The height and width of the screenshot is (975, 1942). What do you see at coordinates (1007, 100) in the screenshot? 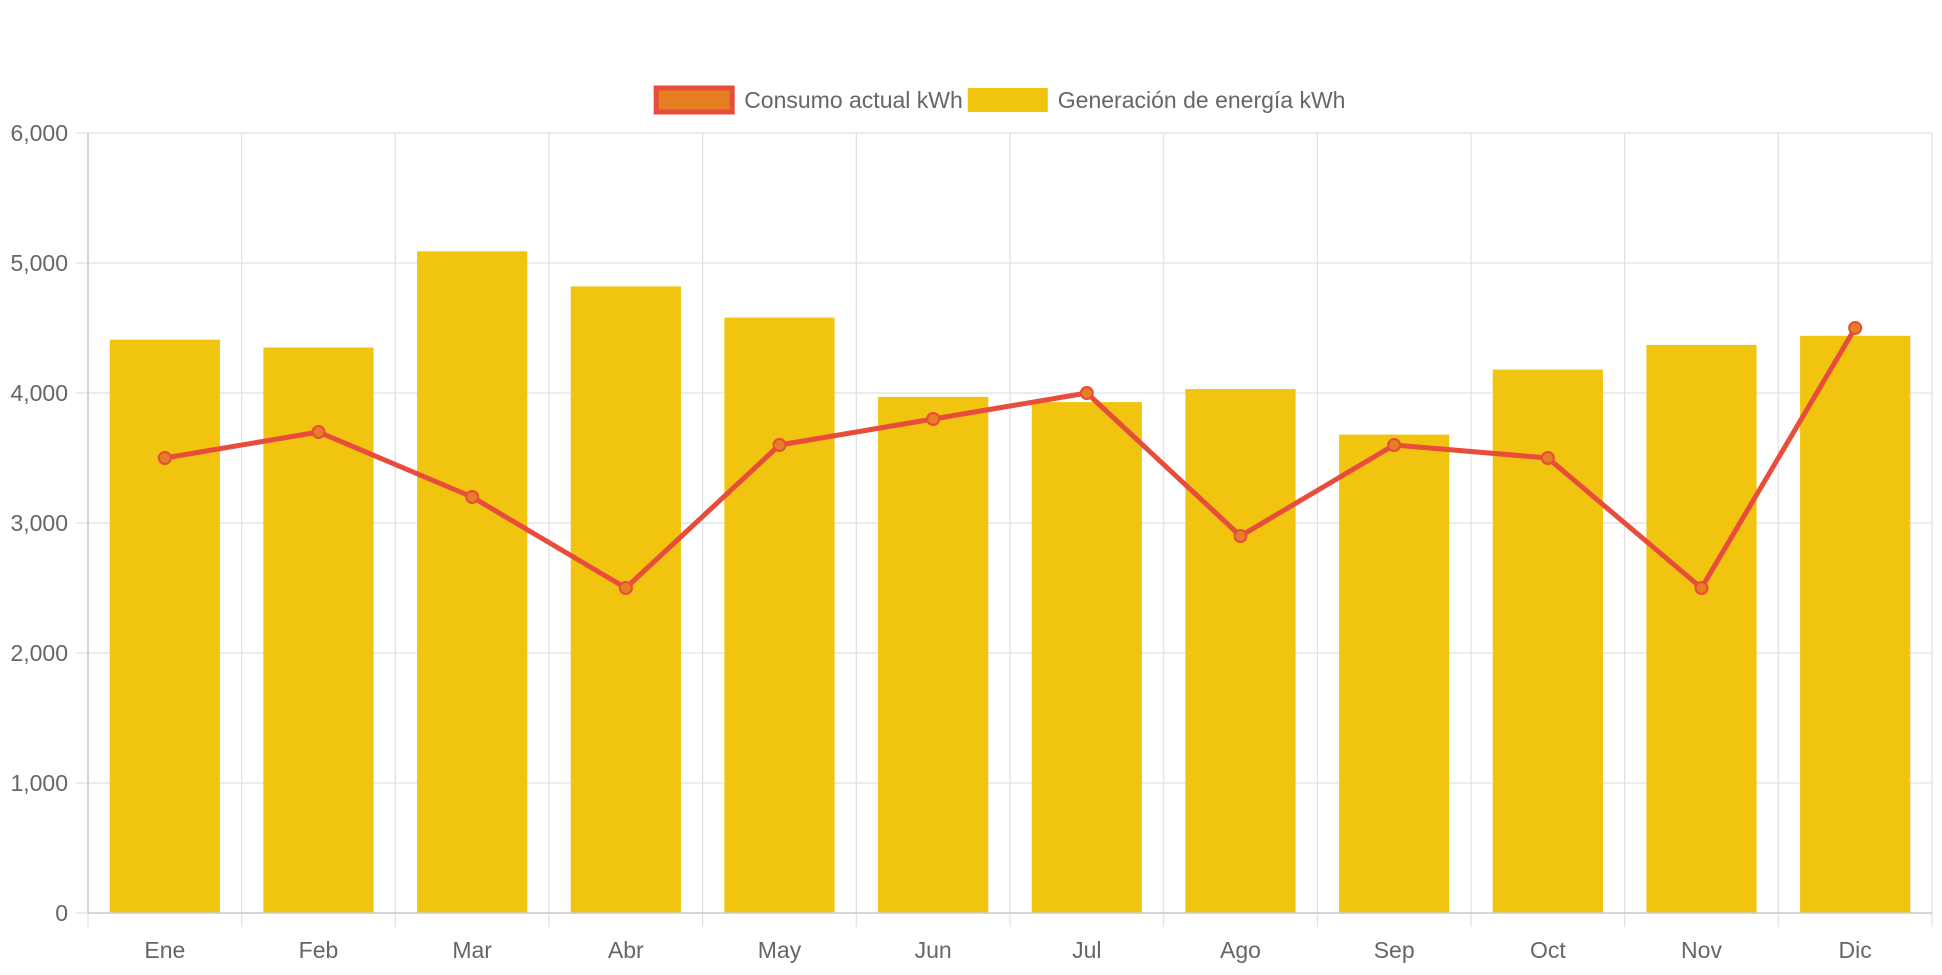
I see `legend-swatch-generacion` at bounding box center [1007, 100].